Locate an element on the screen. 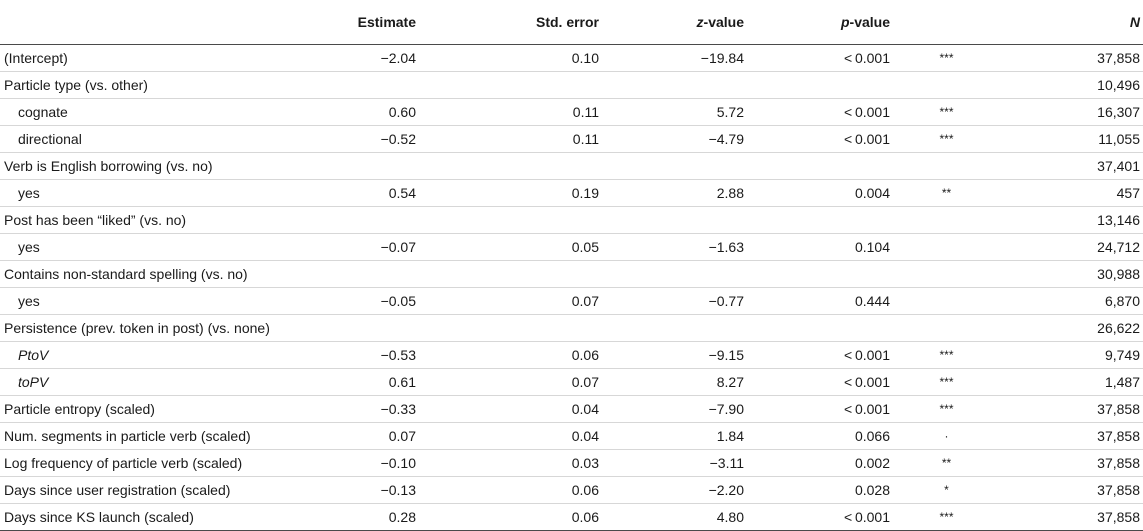  table-row: toPV 0.61 0.07 8.27 < 0.001 *** 1,487 is located at coordinates (571, 382).